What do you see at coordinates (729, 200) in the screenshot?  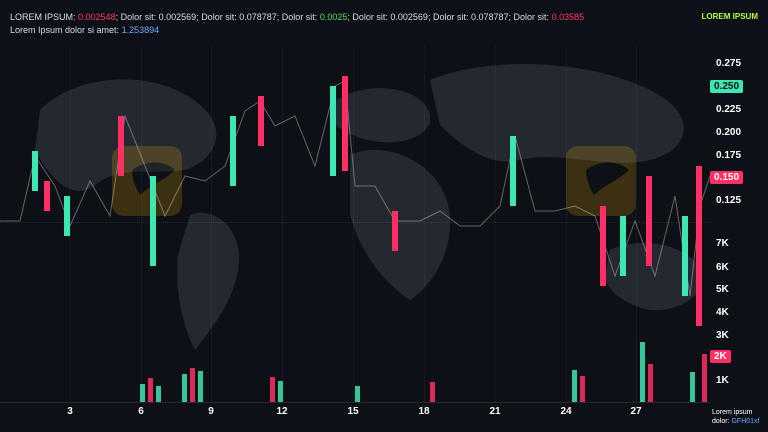 I see `price-tick: 0.125` at bounding box center [729, 200].